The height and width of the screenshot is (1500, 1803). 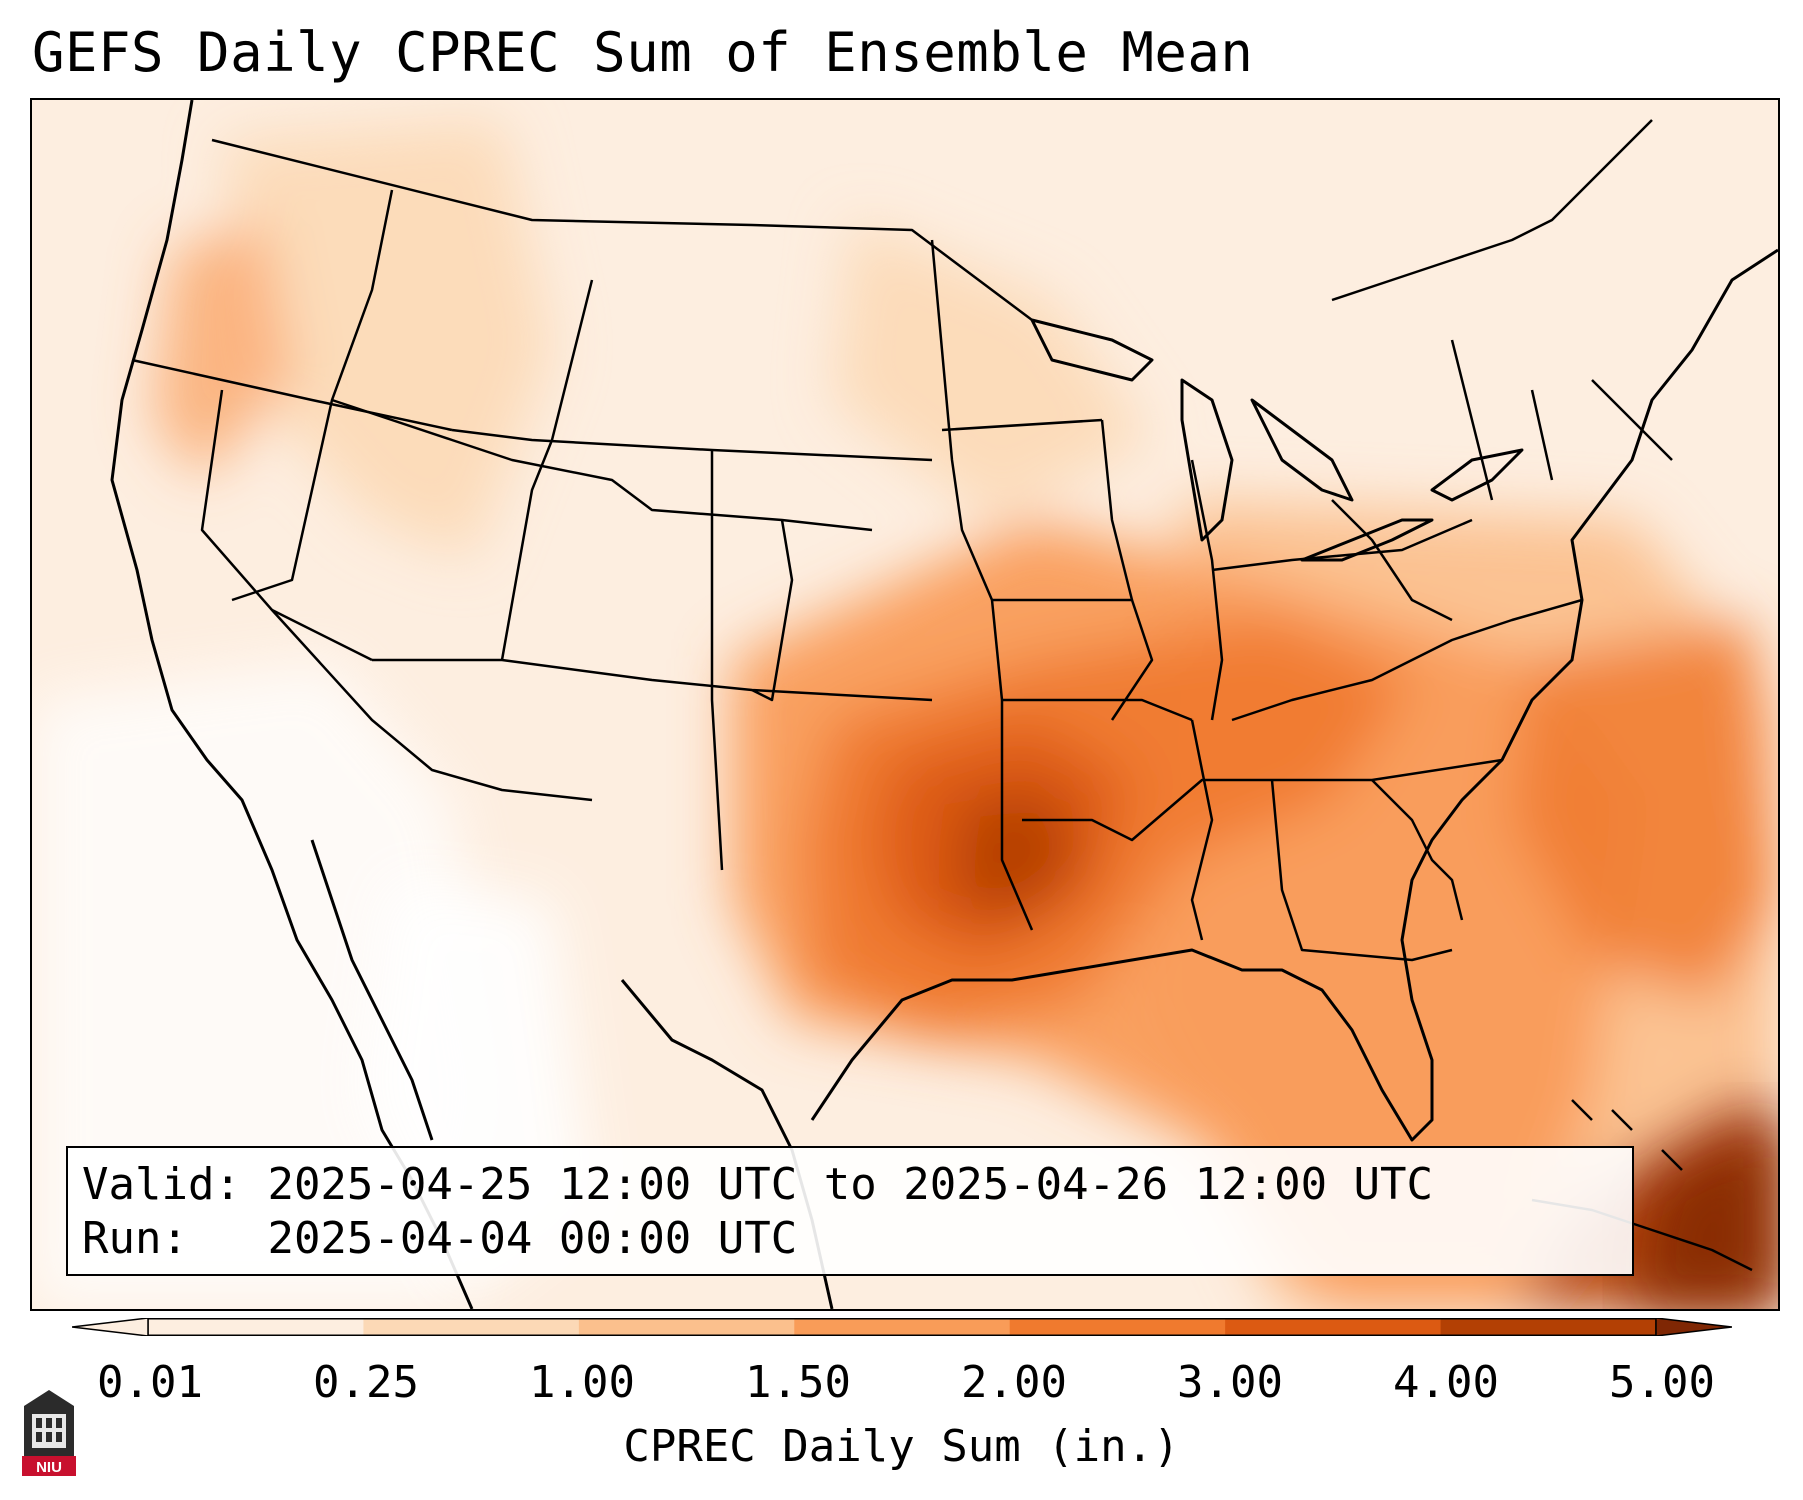 I want to click on tick-label: 1.00, so click(x=582, y=1382).